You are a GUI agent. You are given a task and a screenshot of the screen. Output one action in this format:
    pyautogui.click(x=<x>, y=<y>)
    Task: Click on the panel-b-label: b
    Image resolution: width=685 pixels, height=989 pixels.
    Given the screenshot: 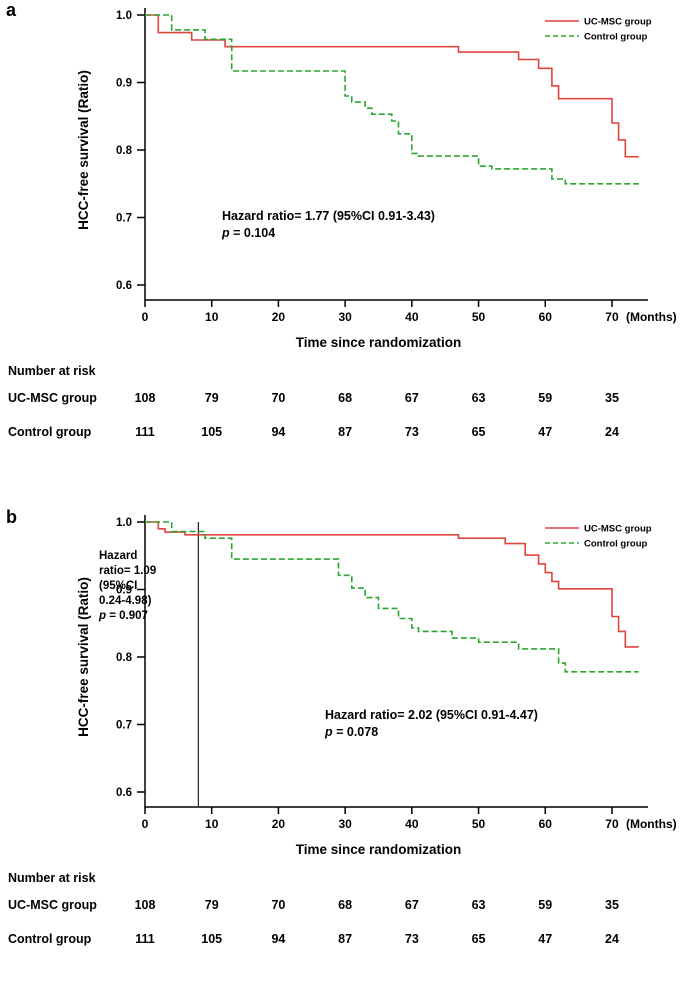 What is the action you would take?
    pyautogui.click(x=11, y=517)
    